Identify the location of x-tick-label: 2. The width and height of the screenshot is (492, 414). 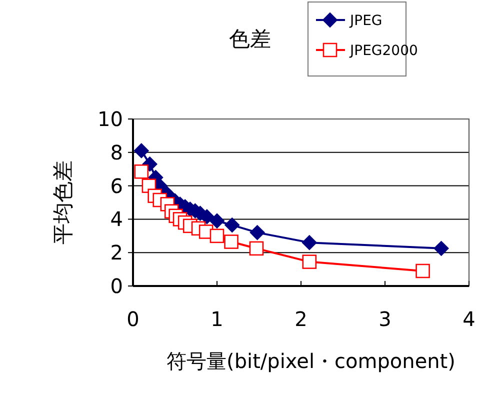
(301, 319).